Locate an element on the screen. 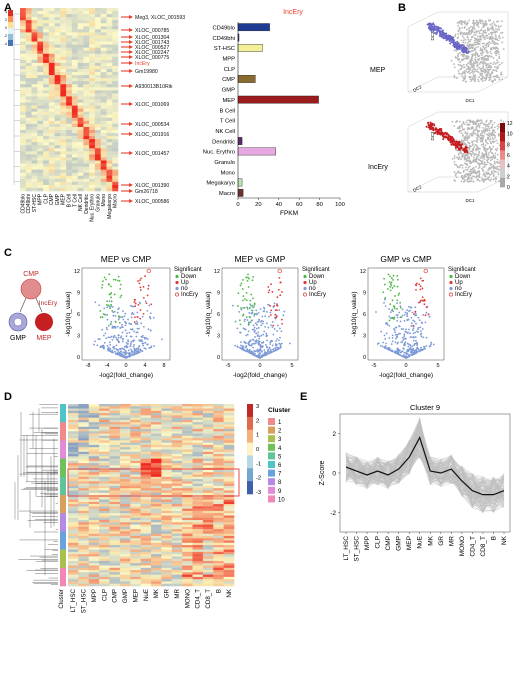 This screenshot has width=520, height=674. gmp-label: GMP is located at coordinates (18, 338).